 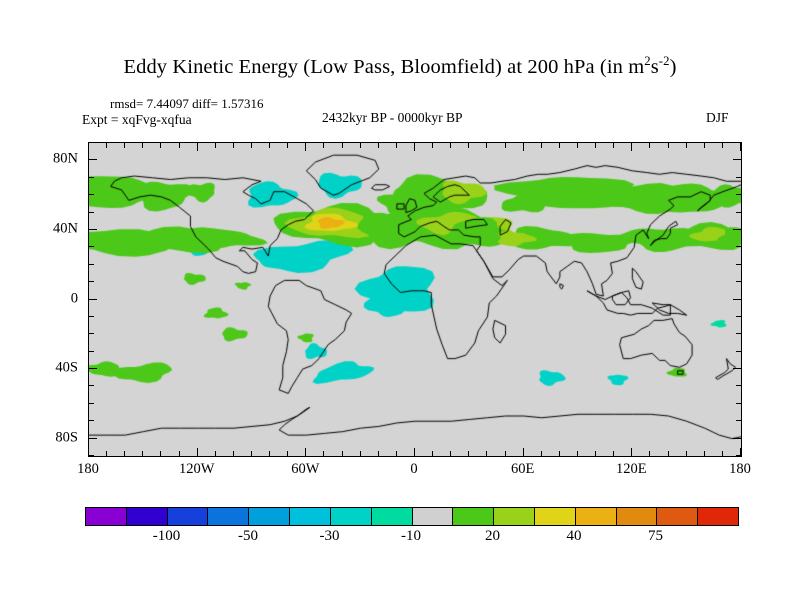 What do you see at coordinates (673, 67) in the screenshot?
I see `title-text-after: )` at bounding box center [673, 67].